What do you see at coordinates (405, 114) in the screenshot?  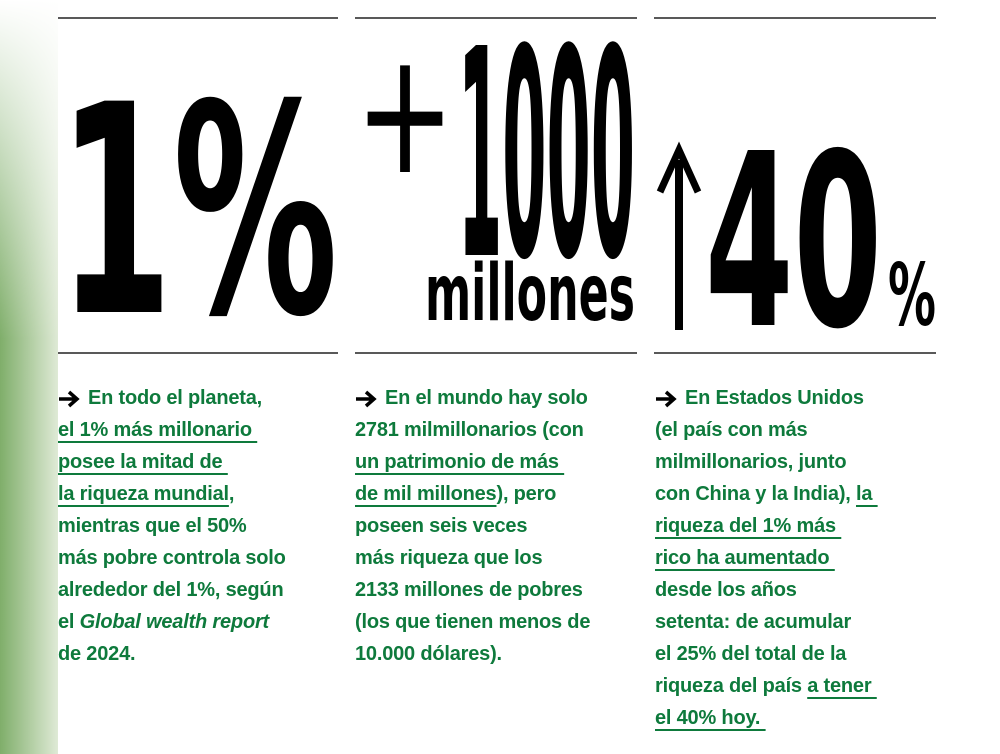 I see `stat-sign: +` at bounding box center [405, 114].